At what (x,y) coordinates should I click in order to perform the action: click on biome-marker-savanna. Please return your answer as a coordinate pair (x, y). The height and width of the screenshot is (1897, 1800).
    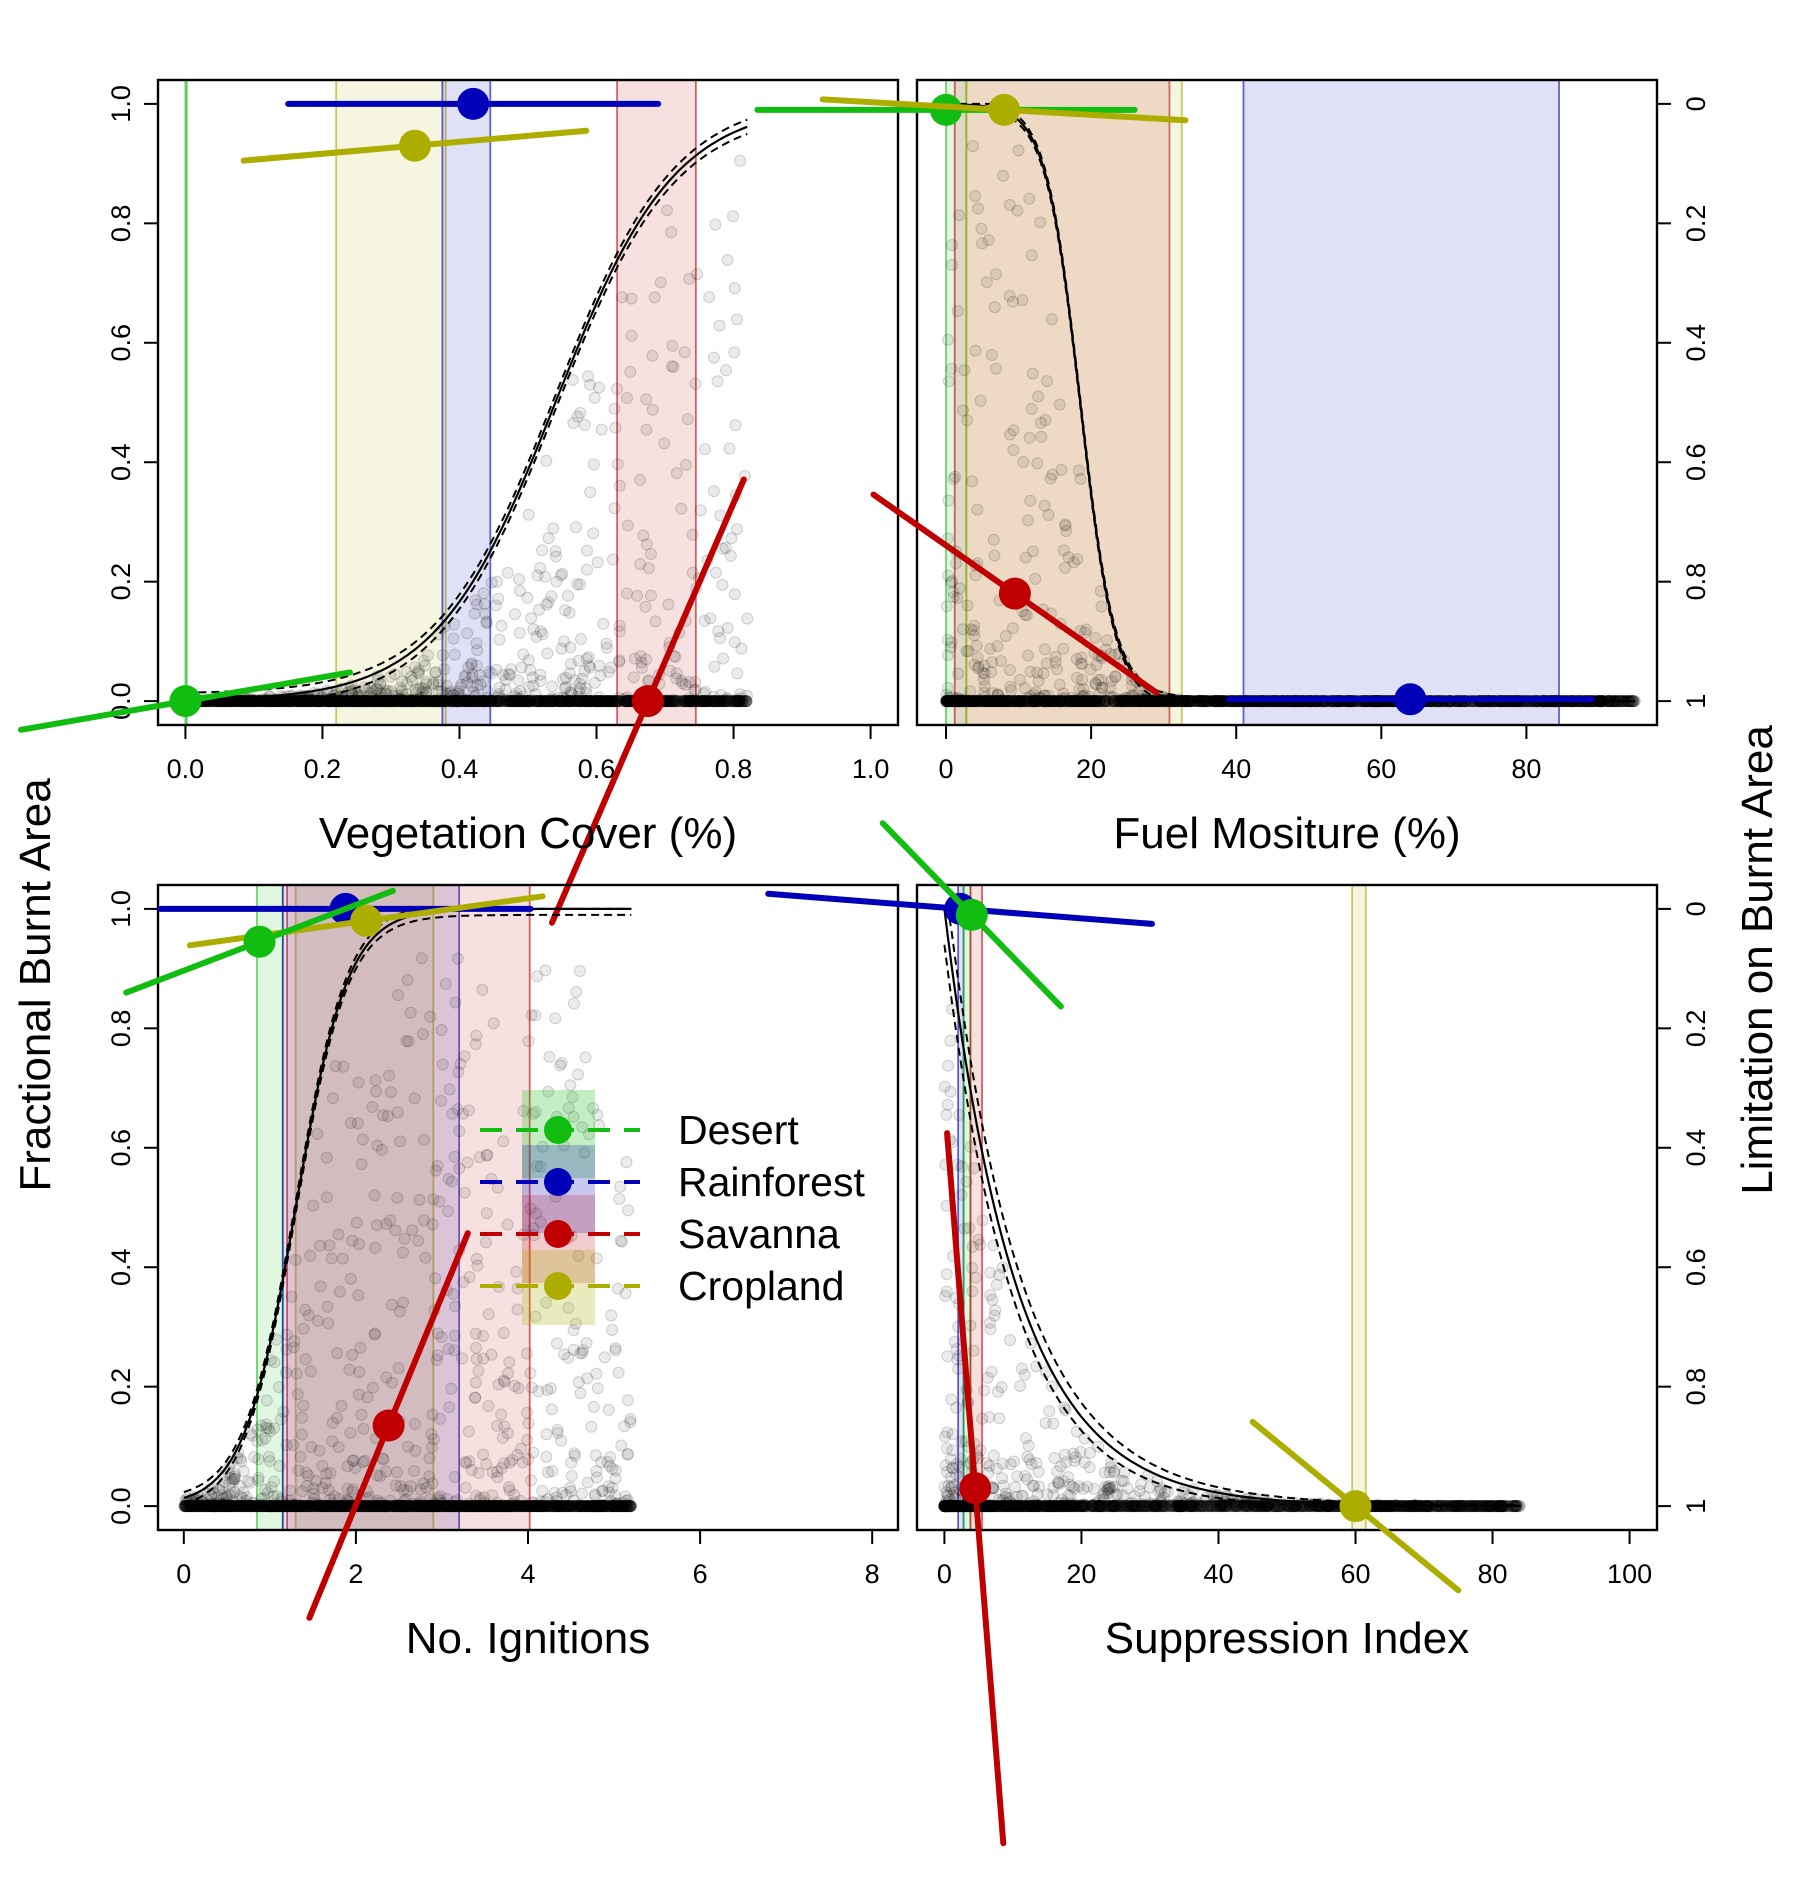
    Looking at the image, I should click on (1014, 593).